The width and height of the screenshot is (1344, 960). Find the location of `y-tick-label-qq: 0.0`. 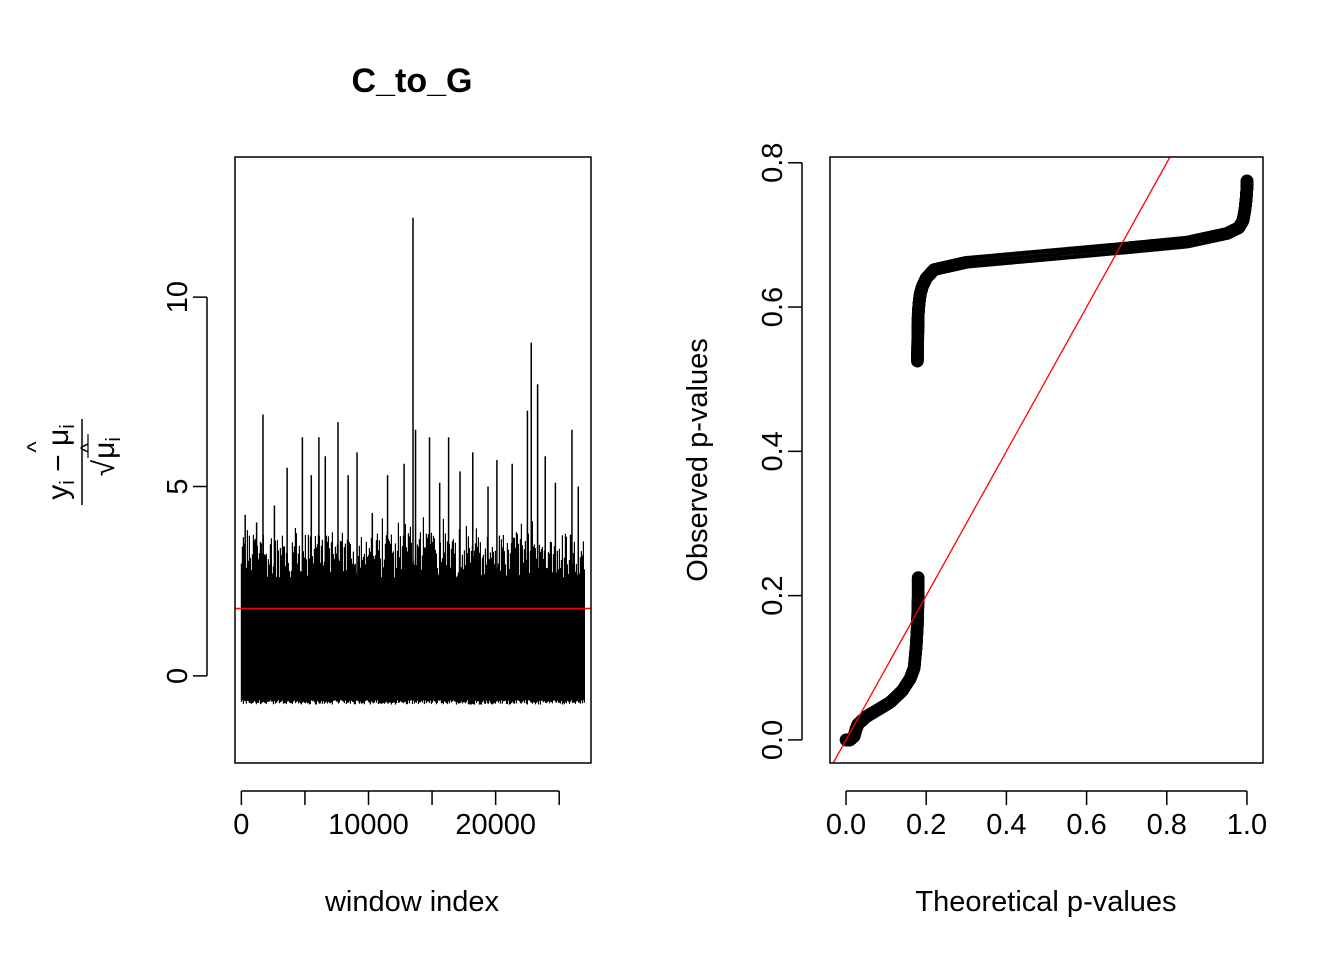

y-tick-label-qq: 0.0 is located at coordinates (773, 740).